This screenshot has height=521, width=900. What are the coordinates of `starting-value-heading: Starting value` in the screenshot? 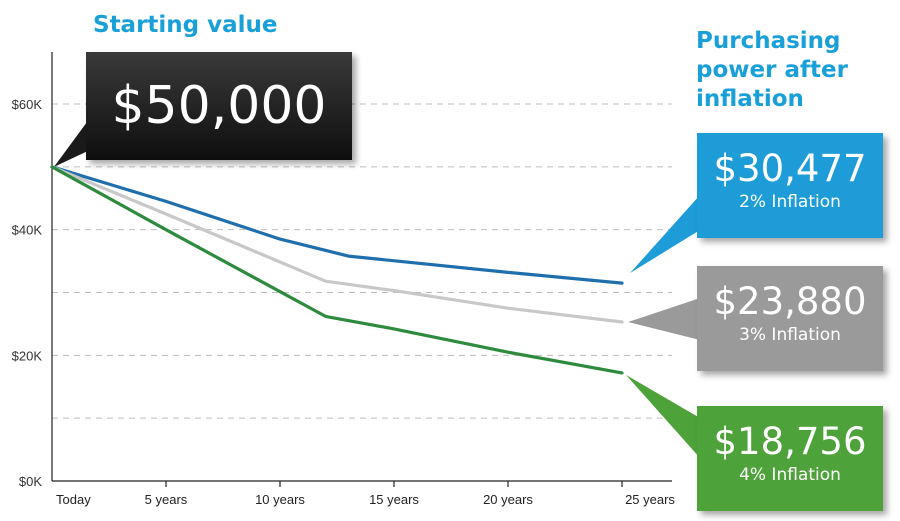 It's located at (185, 25).